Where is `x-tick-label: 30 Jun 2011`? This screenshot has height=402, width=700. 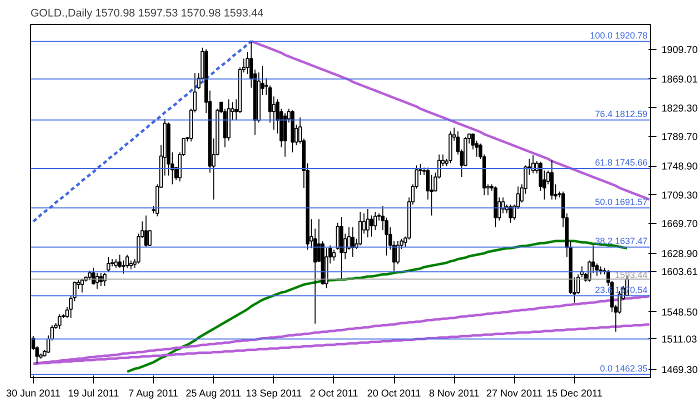 x-tick-label: 30 Jun 2011 is located at coordinates (33, 394).